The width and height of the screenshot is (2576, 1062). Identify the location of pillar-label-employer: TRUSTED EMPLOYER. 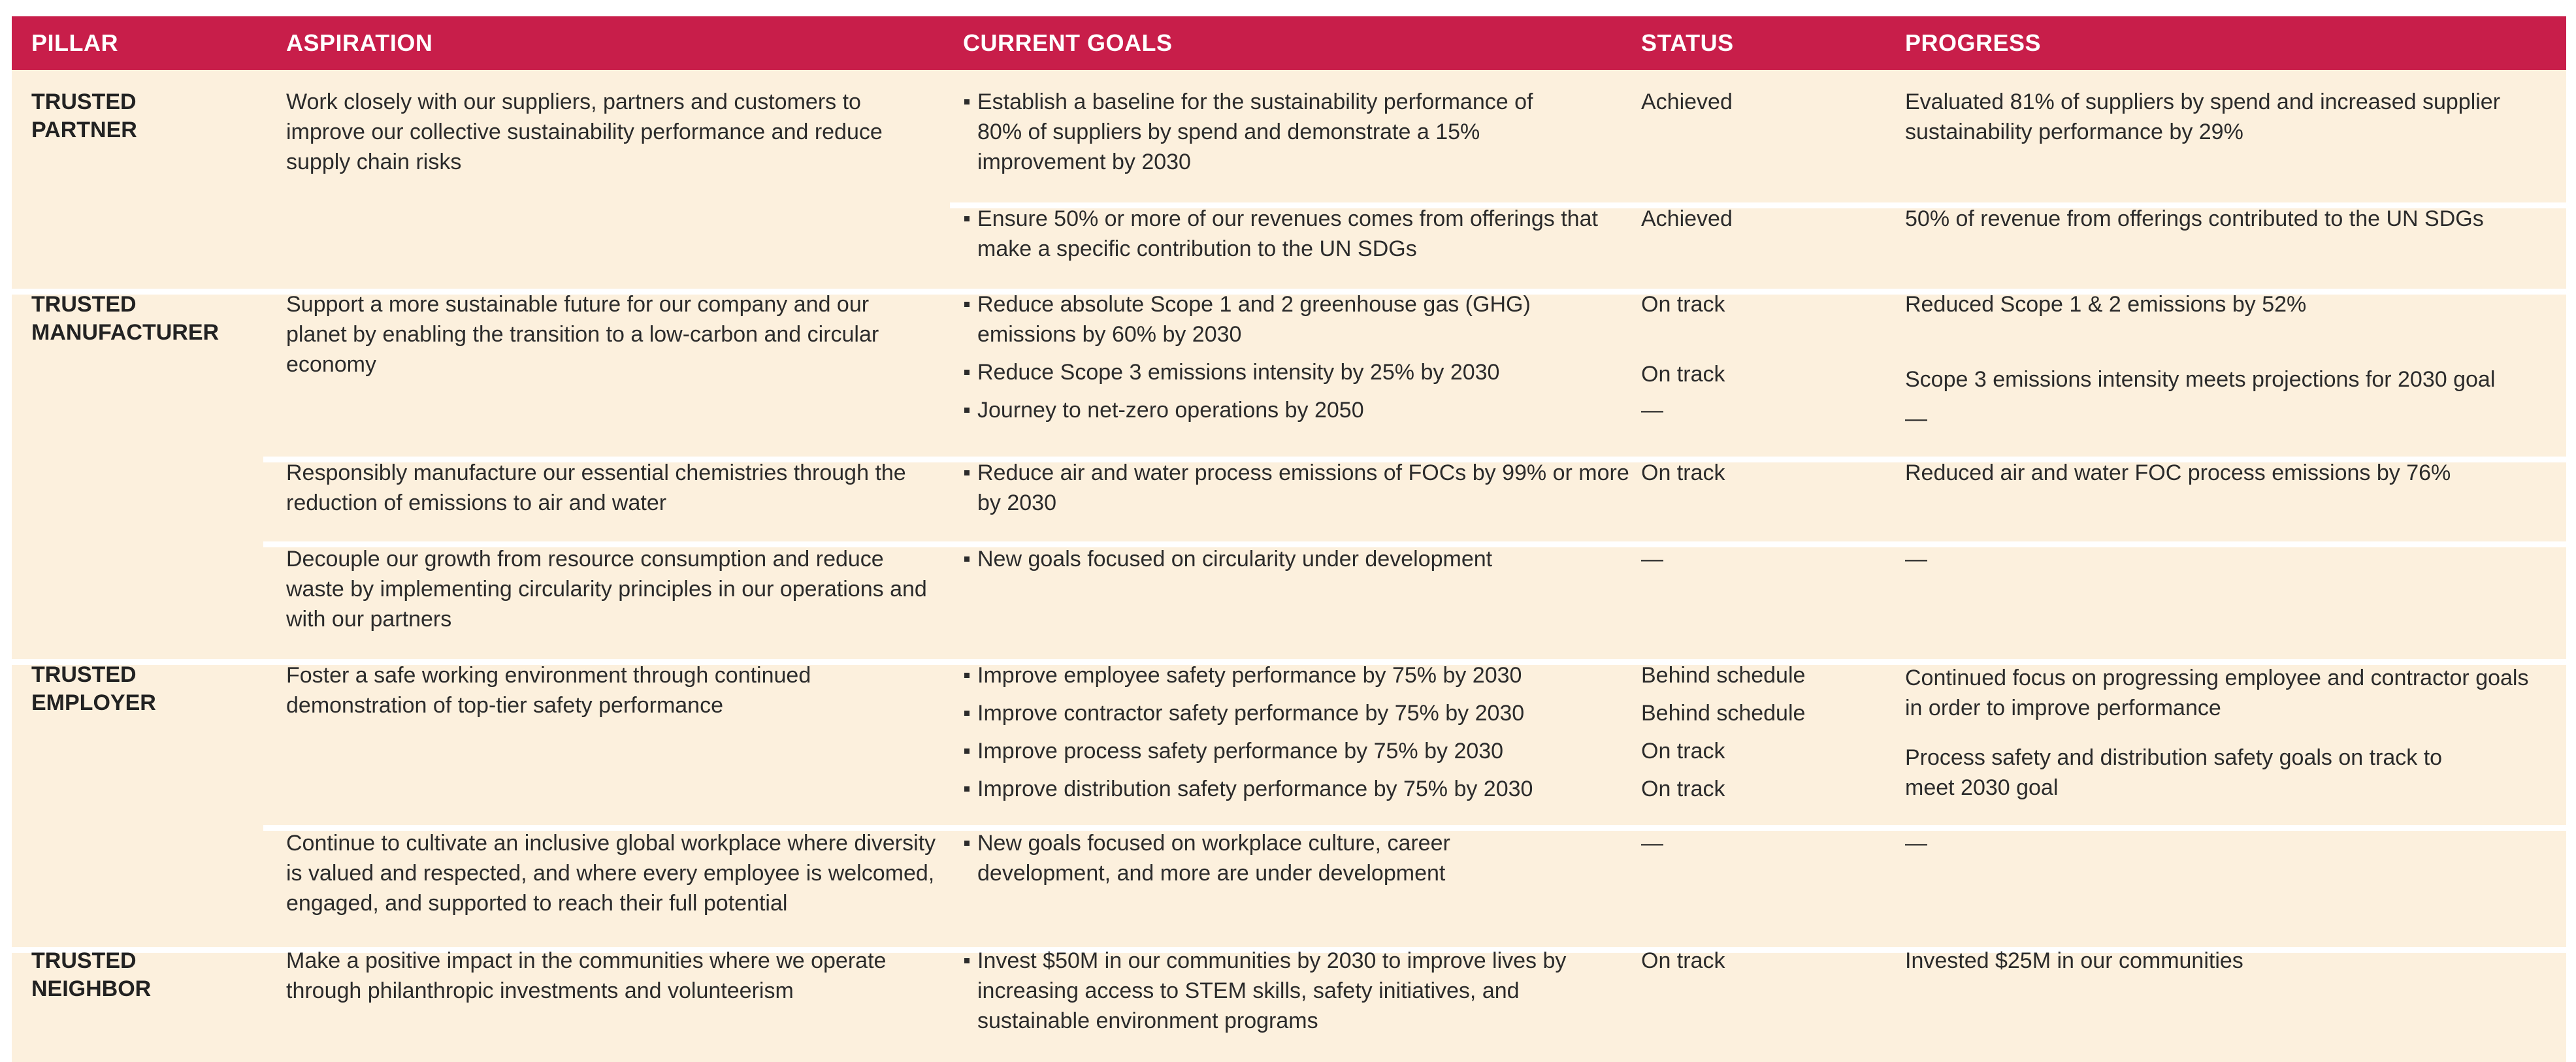
(142, 689).